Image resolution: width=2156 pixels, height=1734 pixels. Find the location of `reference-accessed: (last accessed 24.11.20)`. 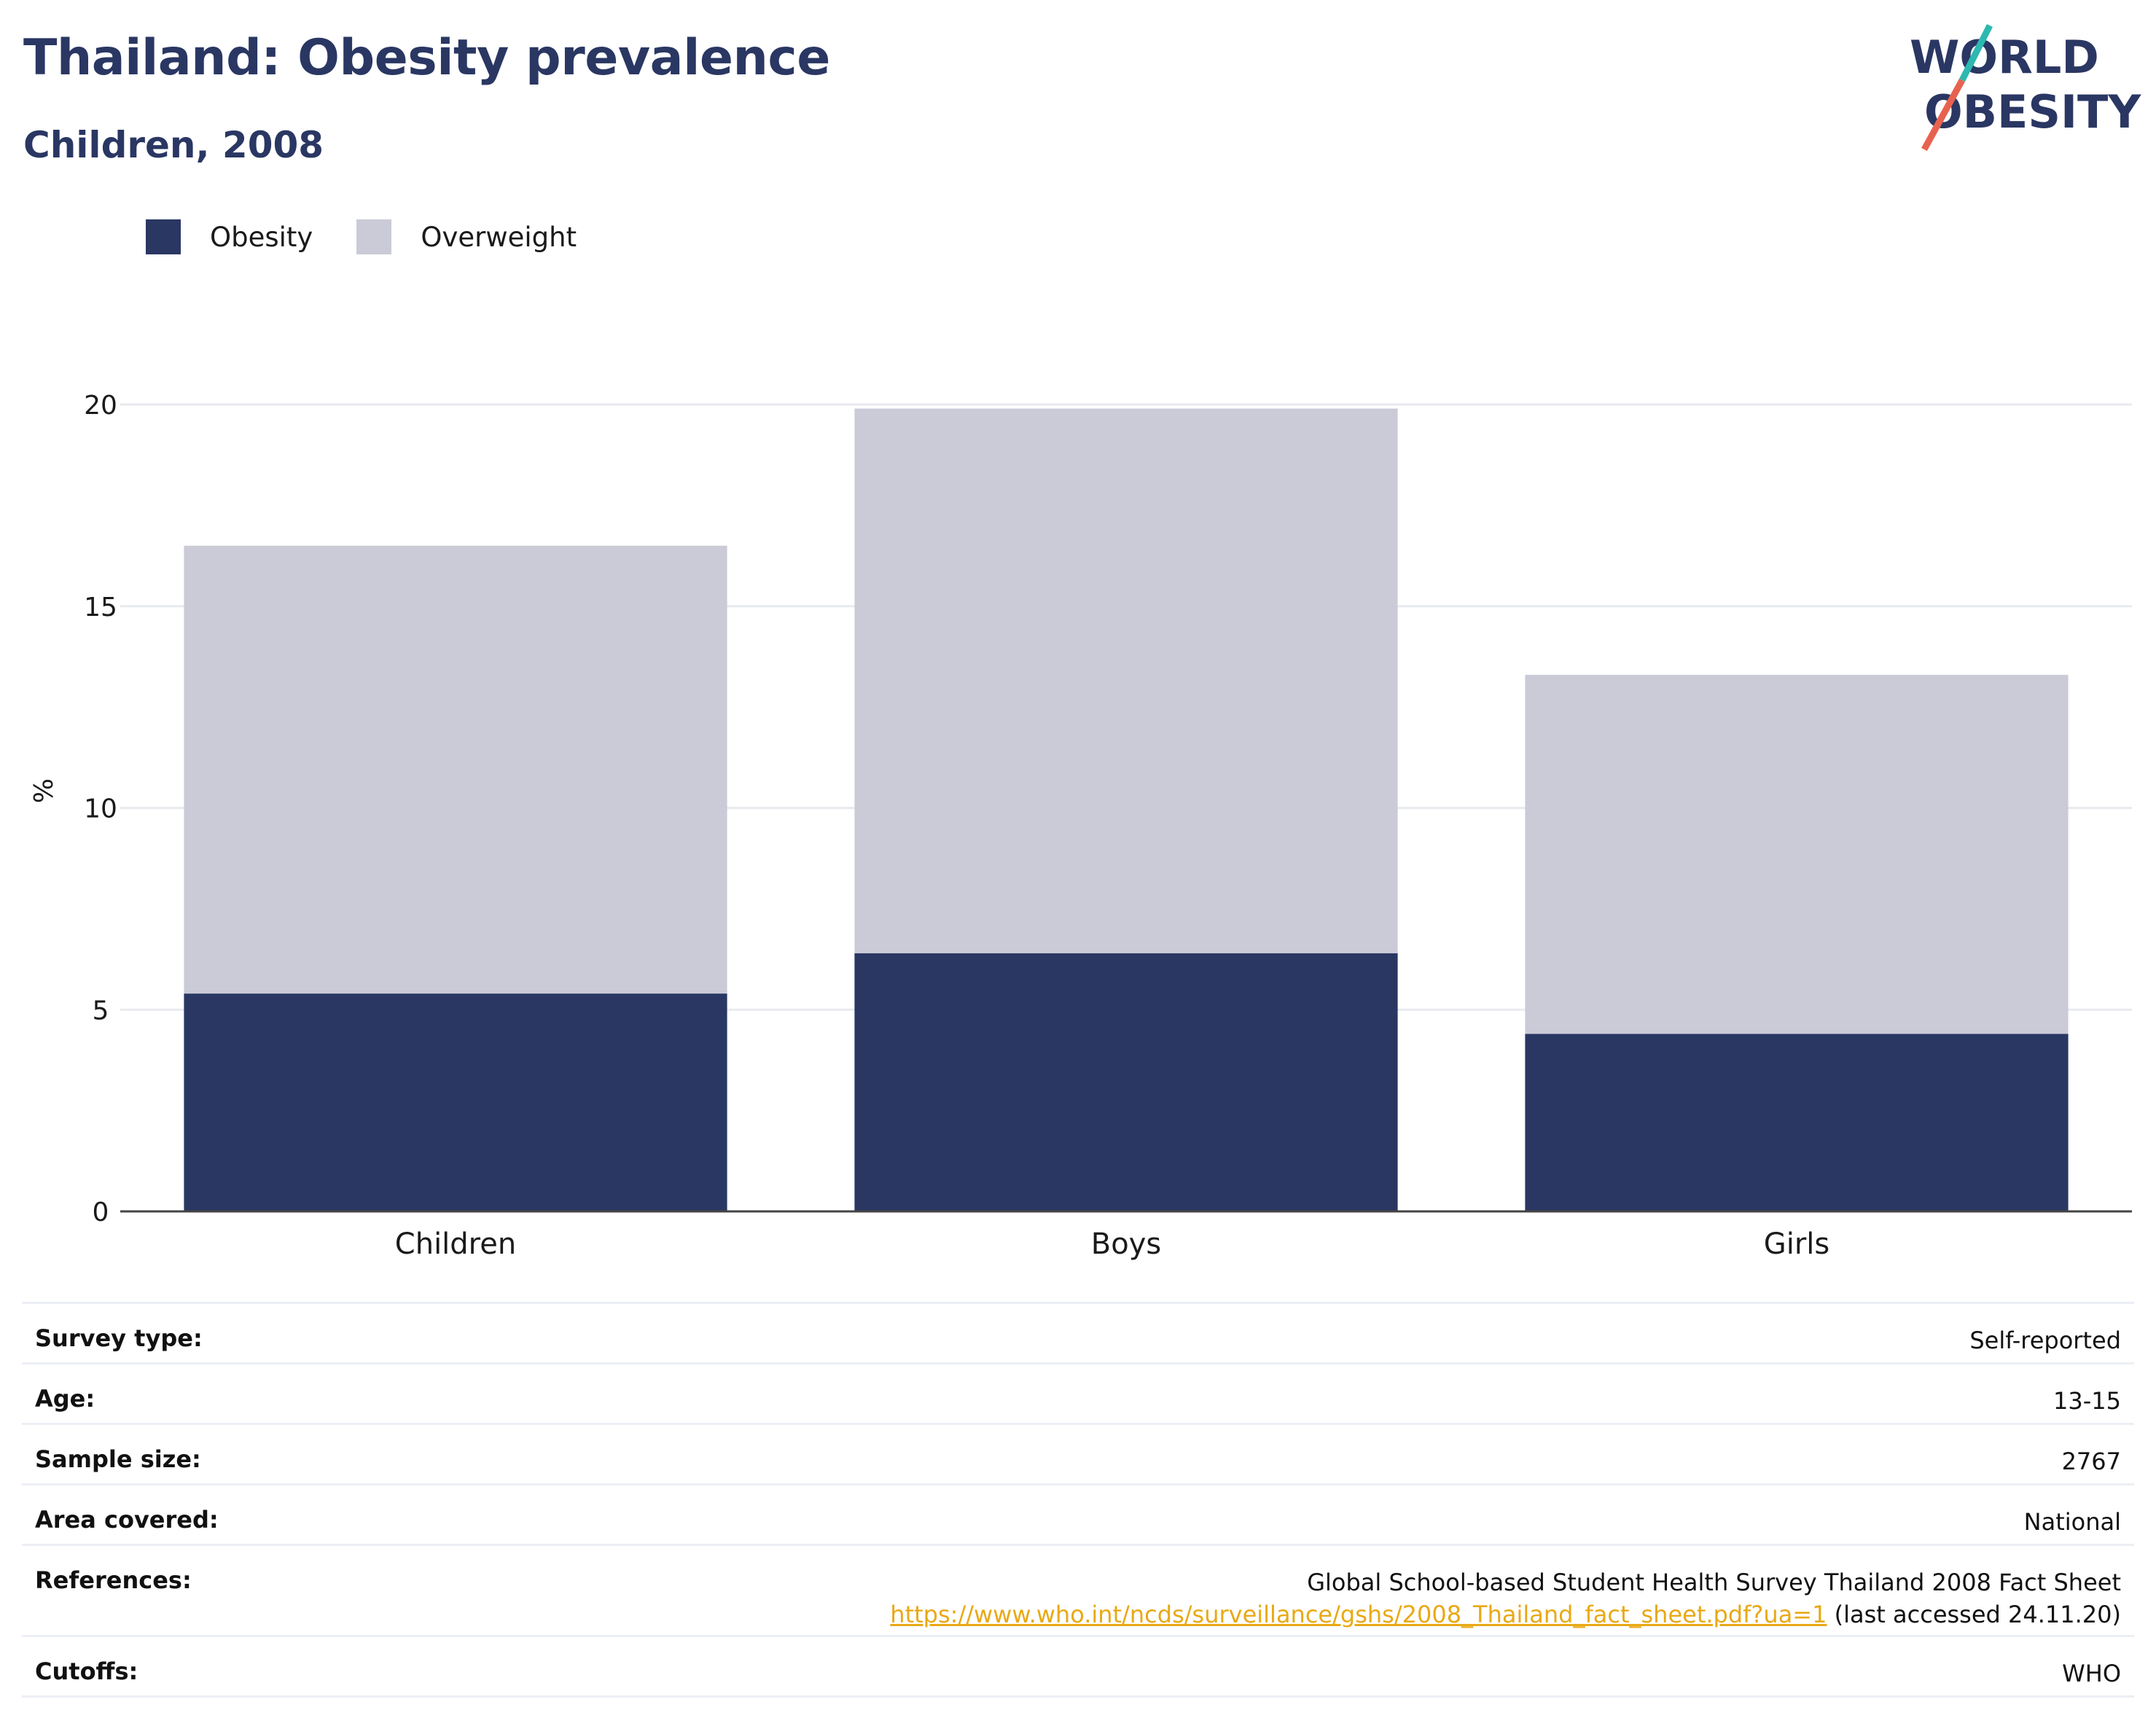

reference-accessed: (last accessed 24.11.20) is located at coordinates (1974, 1614).